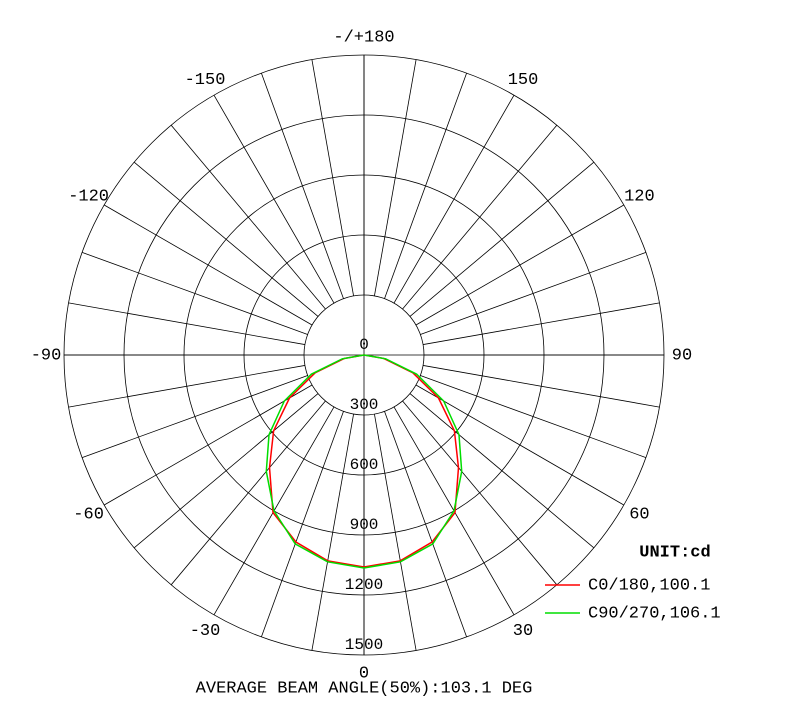 This screenshot has width=787, height=719. Describe the element at coordinates (88, 514) in the screenshot. I see `theta-tick-label: -60` at that location.